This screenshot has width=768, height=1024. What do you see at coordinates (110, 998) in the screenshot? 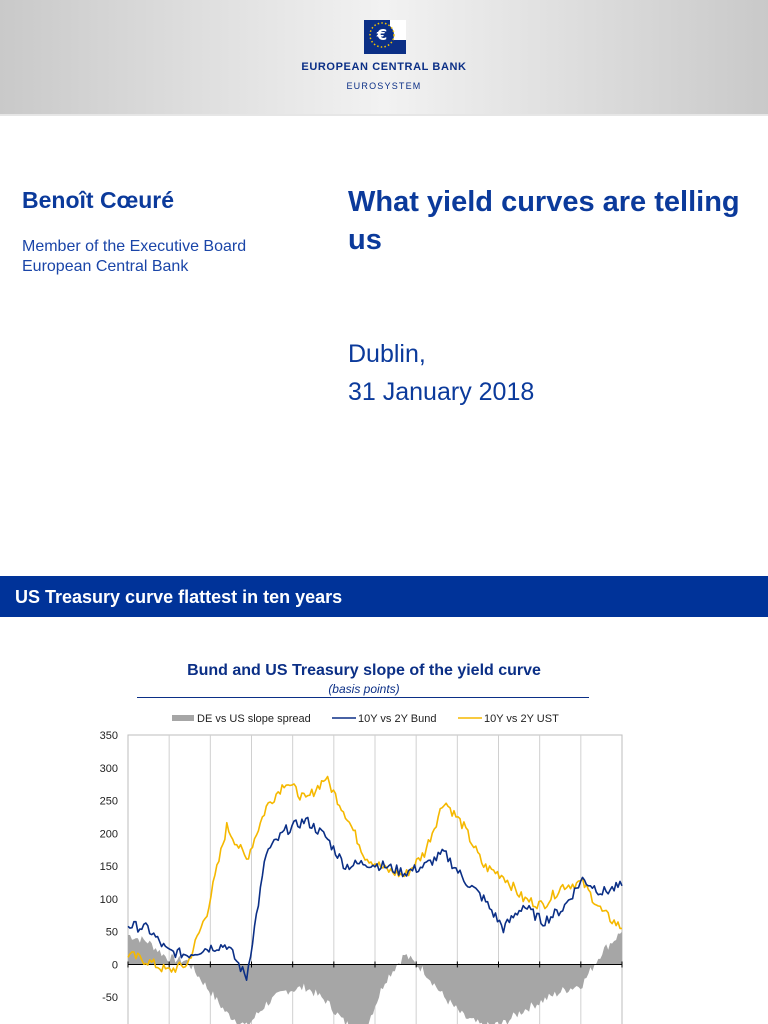
I see `y-tick-label: -50` at bounding box center [110, 998].